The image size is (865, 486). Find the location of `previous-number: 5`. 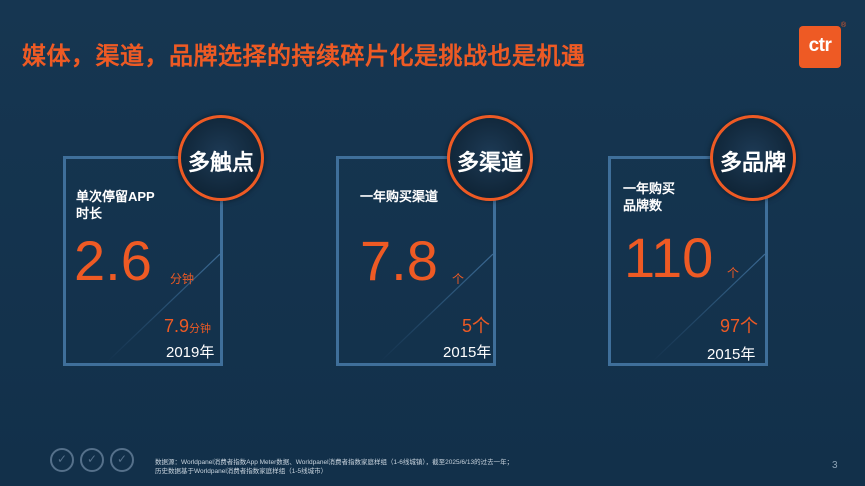

previous-number: 5 is located at coordinates (467, 326).